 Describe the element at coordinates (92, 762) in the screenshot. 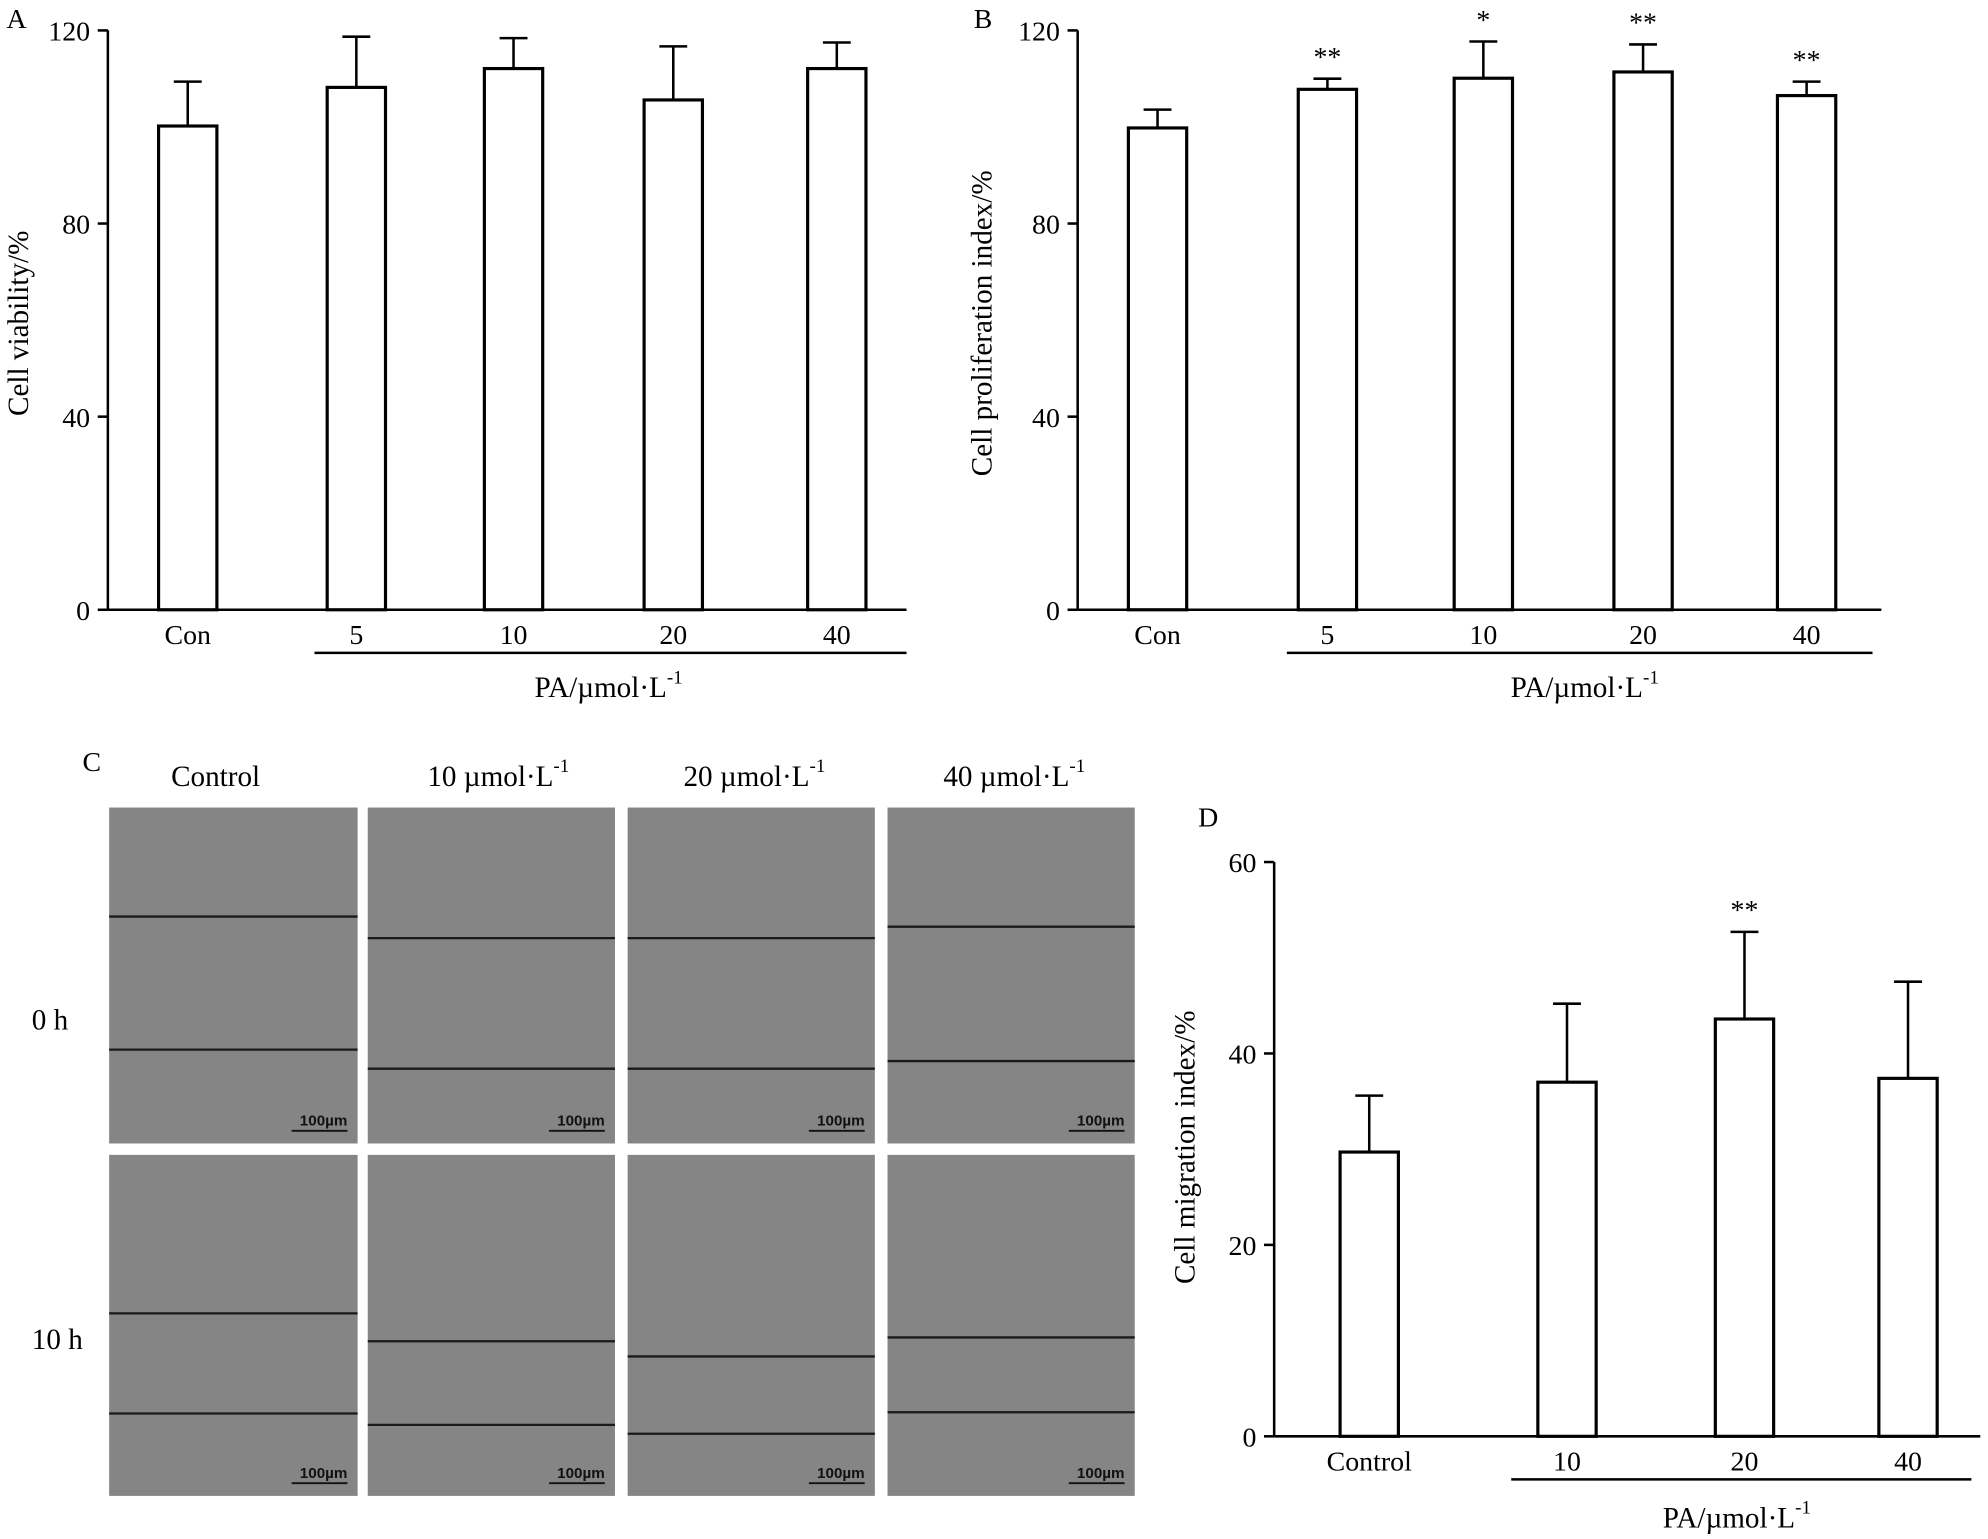

I see `panel-letter: C` at that location.